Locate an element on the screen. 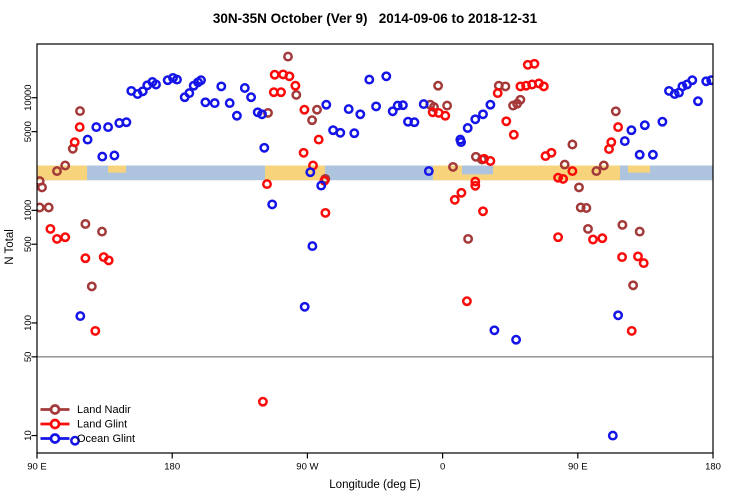 The width and height of the screenshot is (750, 500). legend-label-land-nadir: Land Nadir is located at coordinates (104, 410).